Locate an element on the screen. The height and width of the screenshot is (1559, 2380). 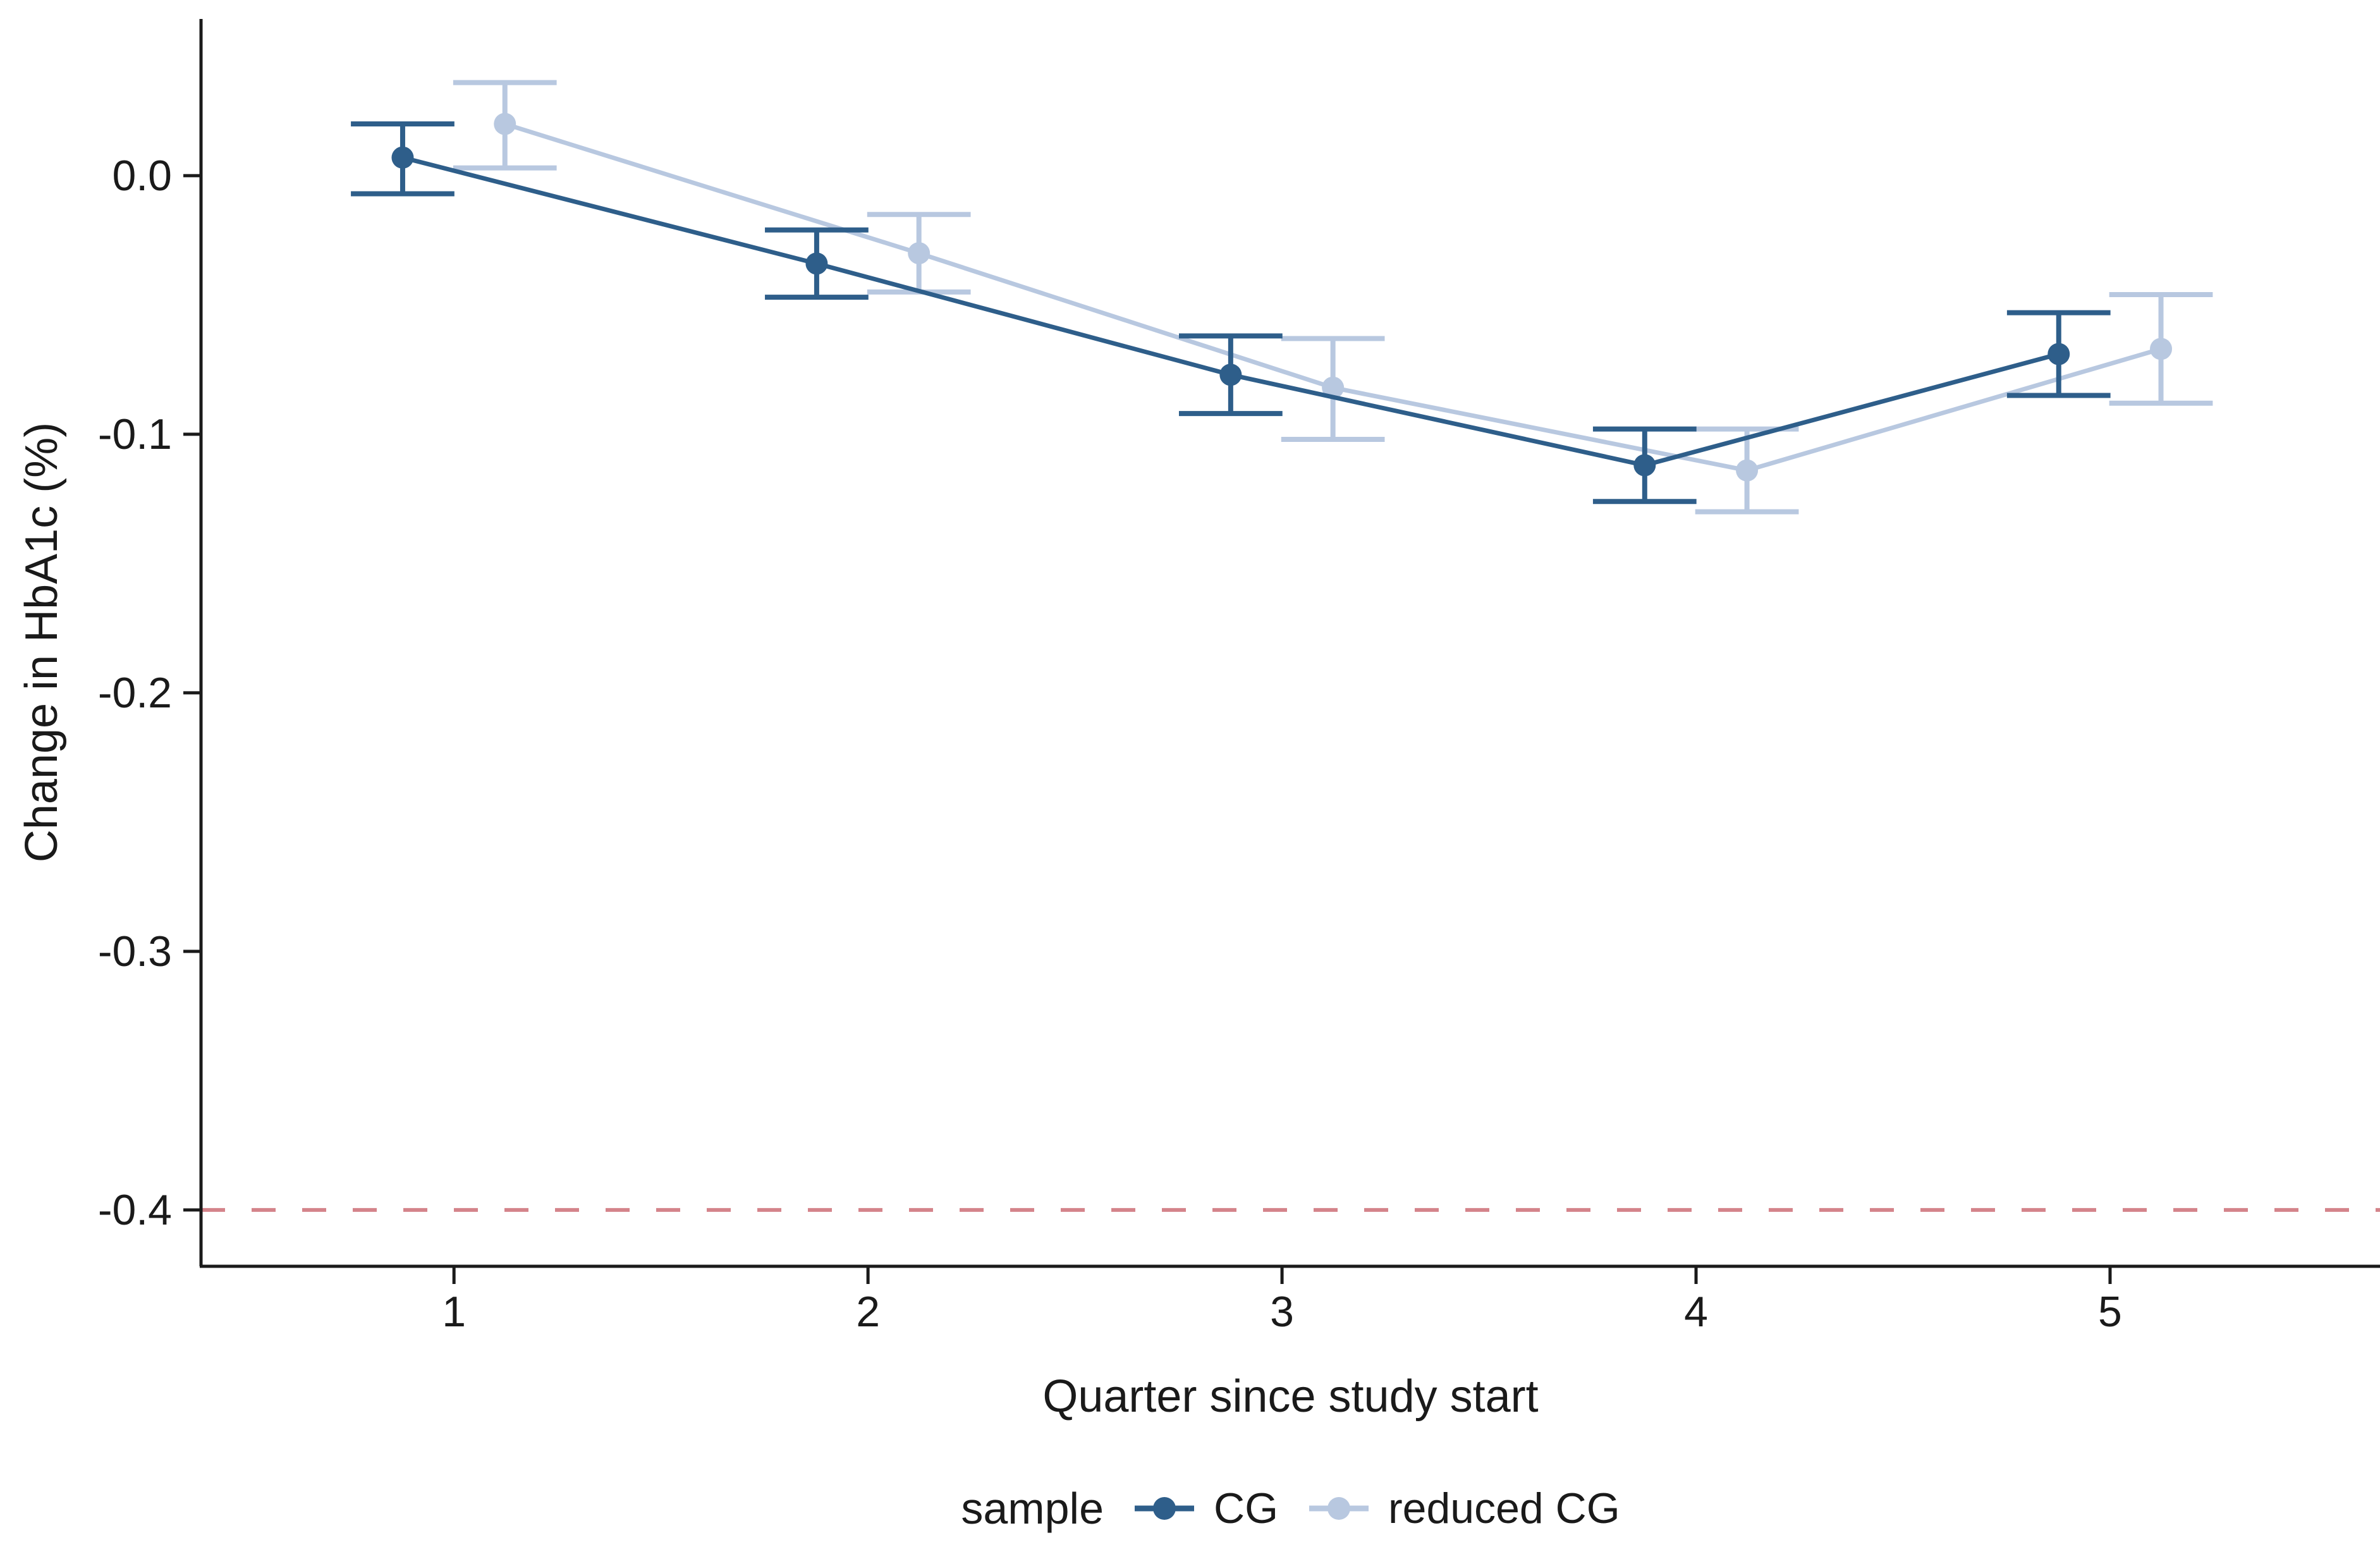
x-tick-label: 2 is located at coordinates (868, 1312).